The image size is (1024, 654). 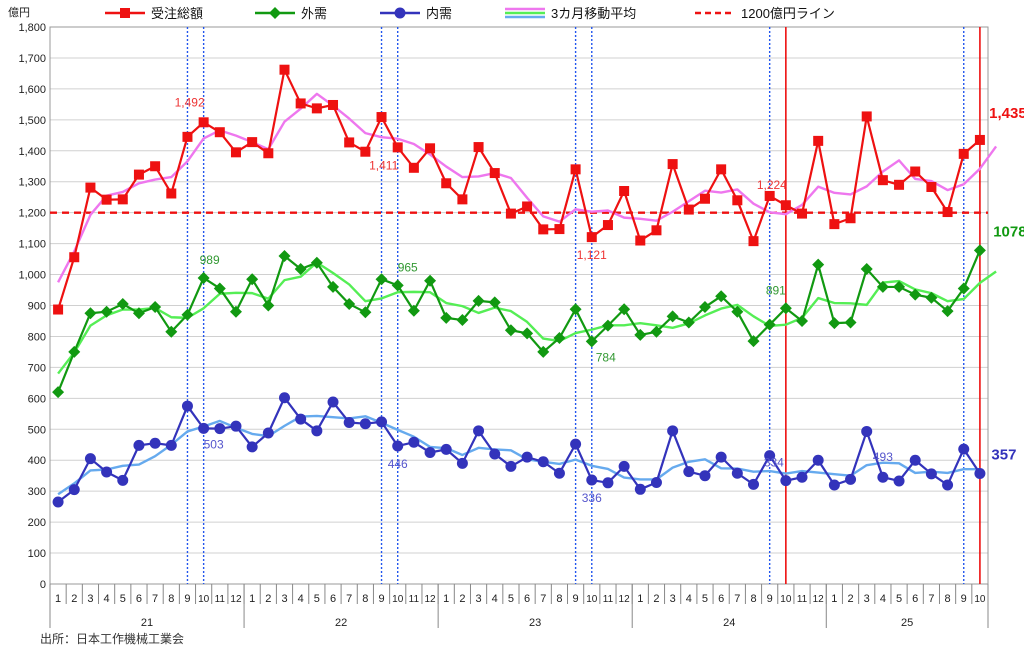 I want to click on legend-label: 内需, so click(x=439, y=13).